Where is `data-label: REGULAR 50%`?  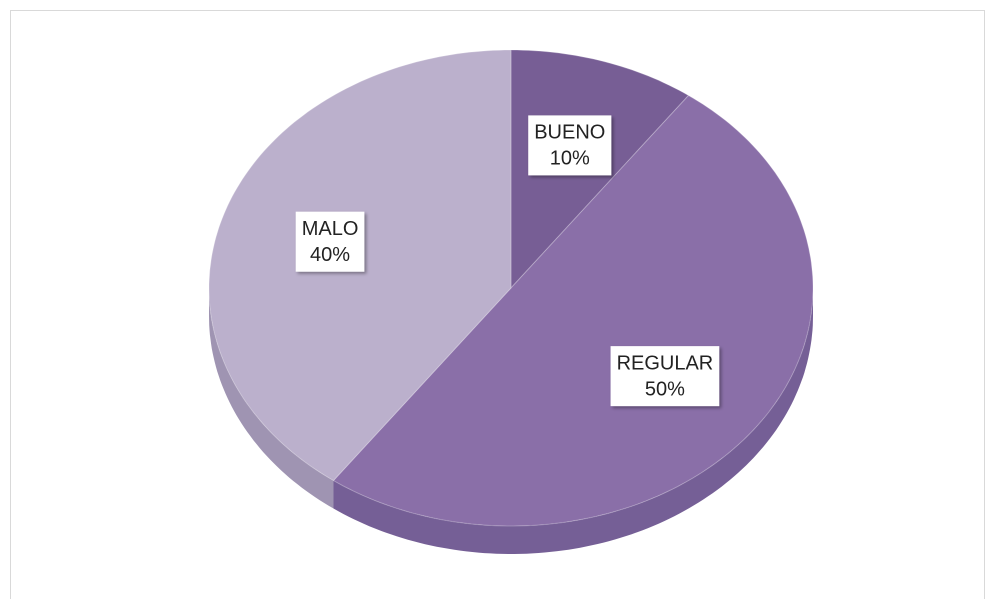
data-label: REGULAR 50% is located at coordinates (665, 376).